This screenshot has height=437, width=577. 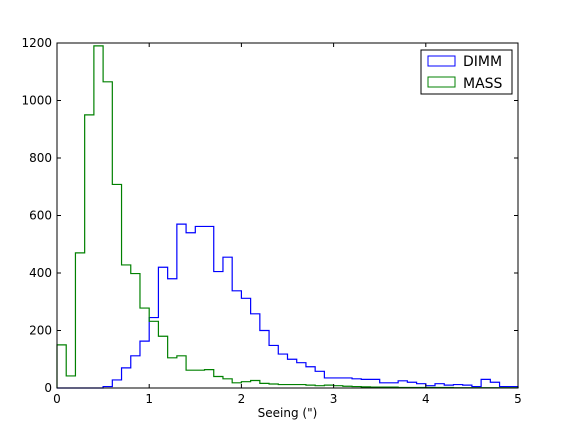 I want to click on x-tick-label: 3, so click(x=334, y=399).